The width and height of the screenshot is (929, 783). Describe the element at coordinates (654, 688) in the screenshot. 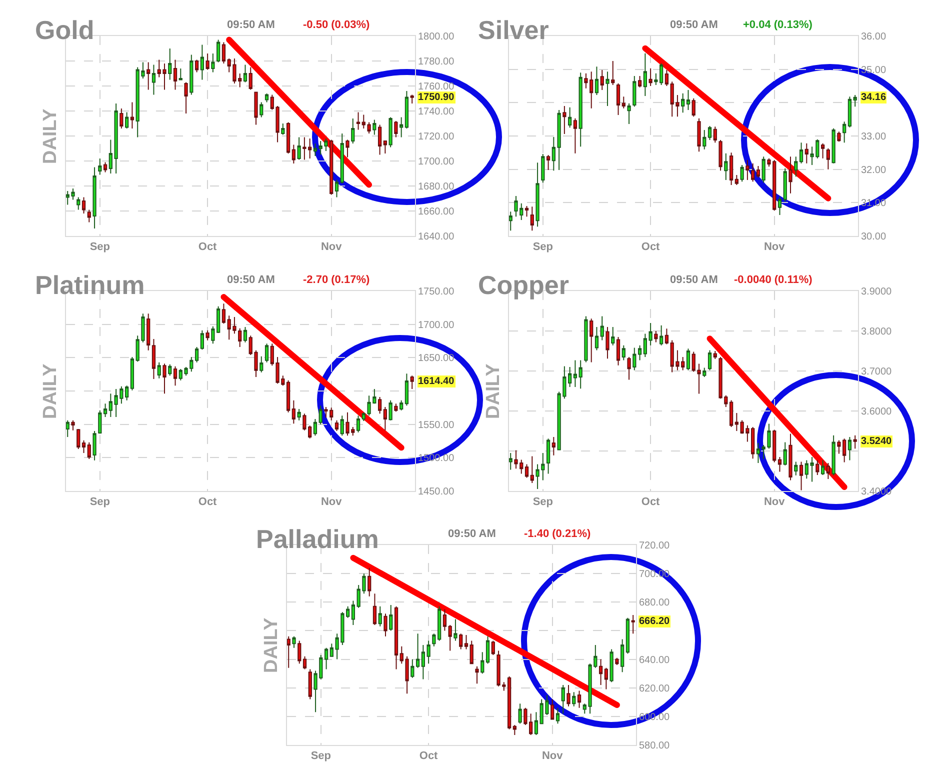

I see `y-tick-label: 620.00` at that location.